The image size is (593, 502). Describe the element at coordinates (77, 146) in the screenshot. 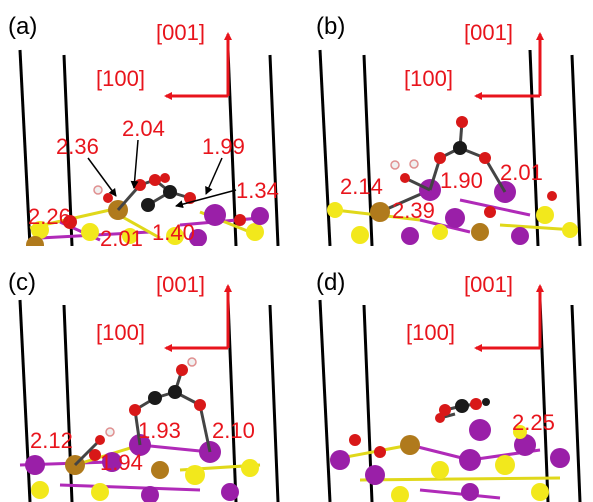

I see `distance-label-a-2-36: 2.36` at that location.